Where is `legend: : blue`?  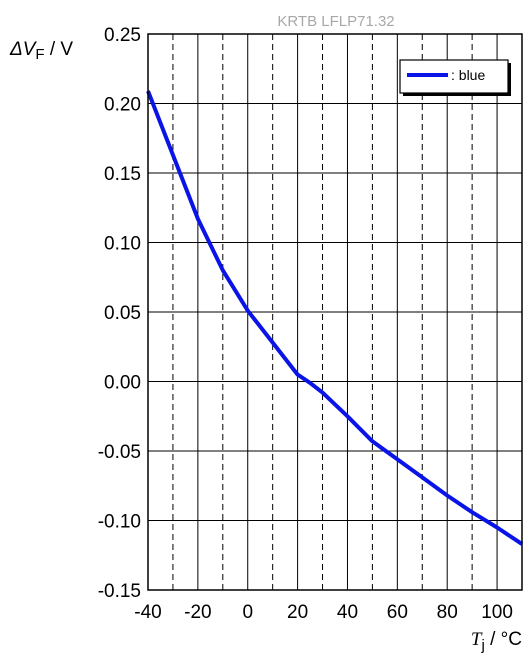
legend: : blue is located at coordinates (455, 77).